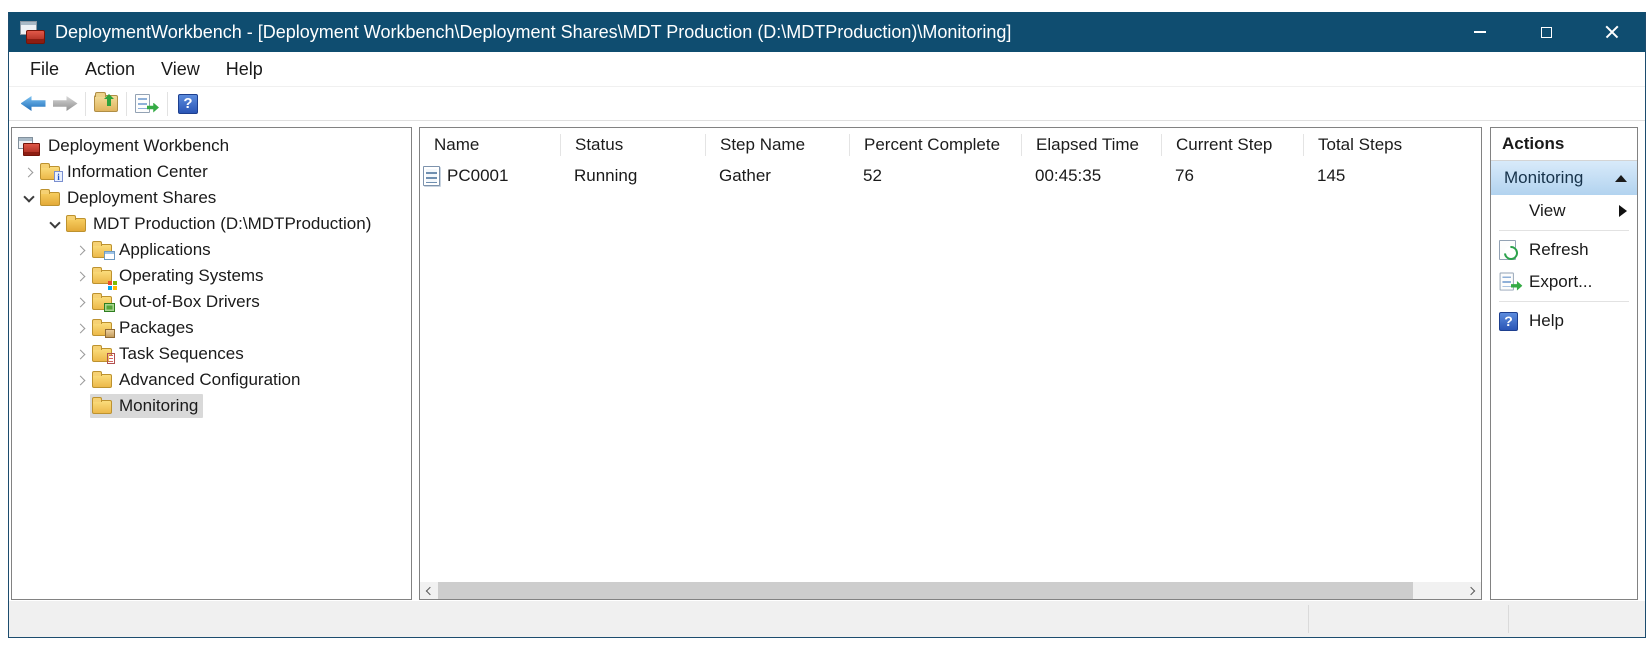 Image resolution: width=1651 pixels, height=655 pixels. Describe the element at coordinates (102, 276) in the screenshot. I see `folder-os-icon` at that location.